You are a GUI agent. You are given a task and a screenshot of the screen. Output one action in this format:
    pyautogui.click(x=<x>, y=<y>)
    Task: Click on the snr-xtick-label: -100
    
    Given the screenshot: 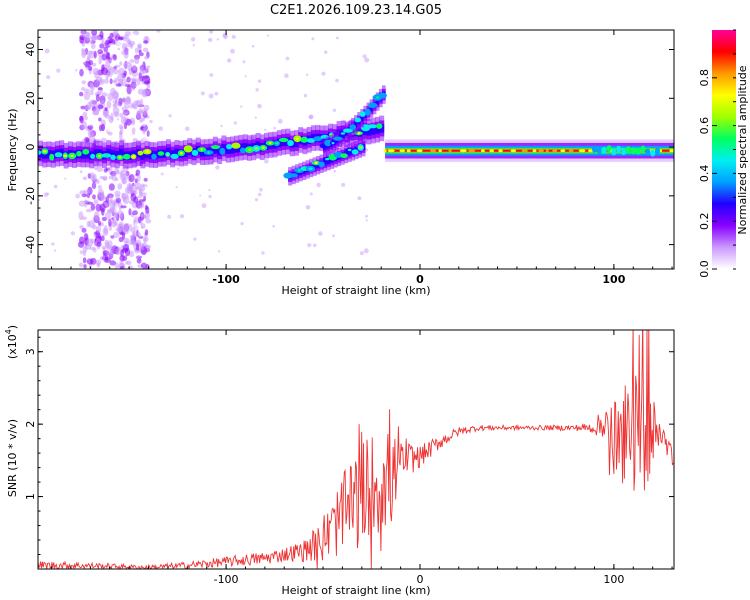 What is the action you would take?
    pyautogui.click(x=226, y=579)
    